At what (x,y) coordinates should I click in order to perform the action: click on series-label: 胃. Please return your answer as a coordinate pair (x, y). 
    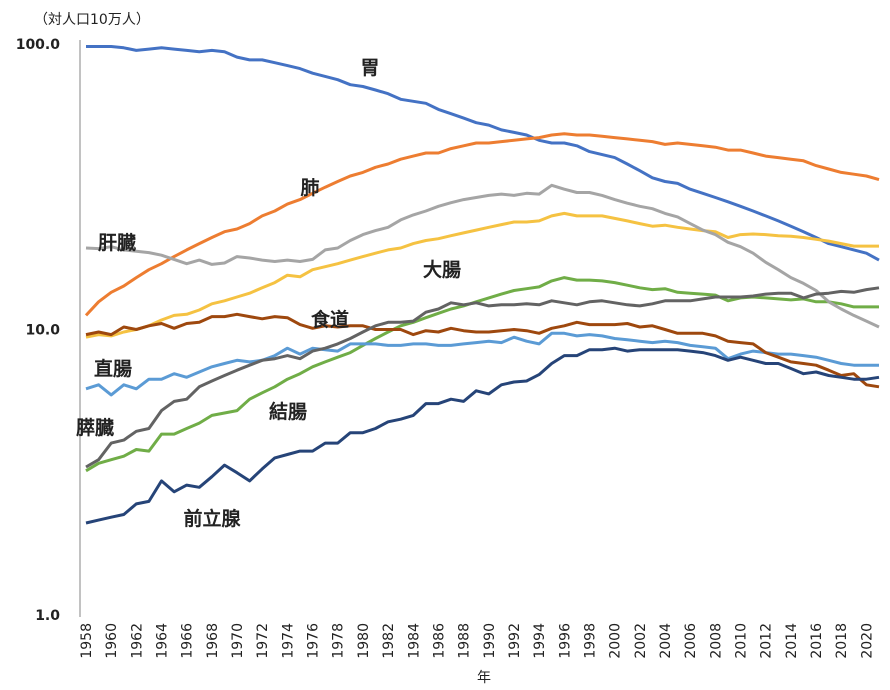
    Looking at the image, I should click on (369, 68).